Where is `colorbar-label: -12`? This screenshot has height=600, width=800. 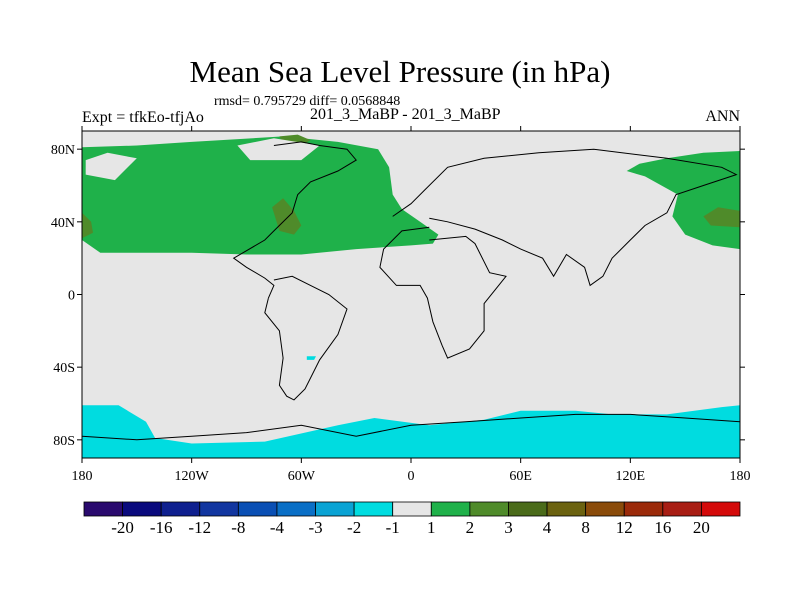 colorbar-label: -12 is located at coordinates (199, 527).